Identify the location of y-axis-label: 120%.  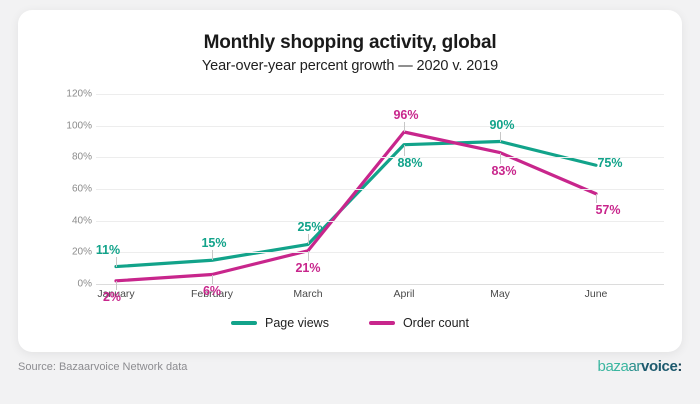
(79, 94).